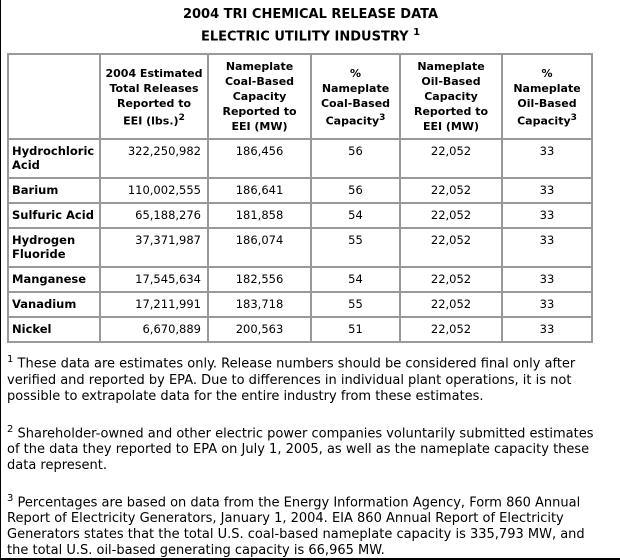 This screenshot has width=620, height=560. I want to click on footnote-3-marker: 3, so click(10, 498).